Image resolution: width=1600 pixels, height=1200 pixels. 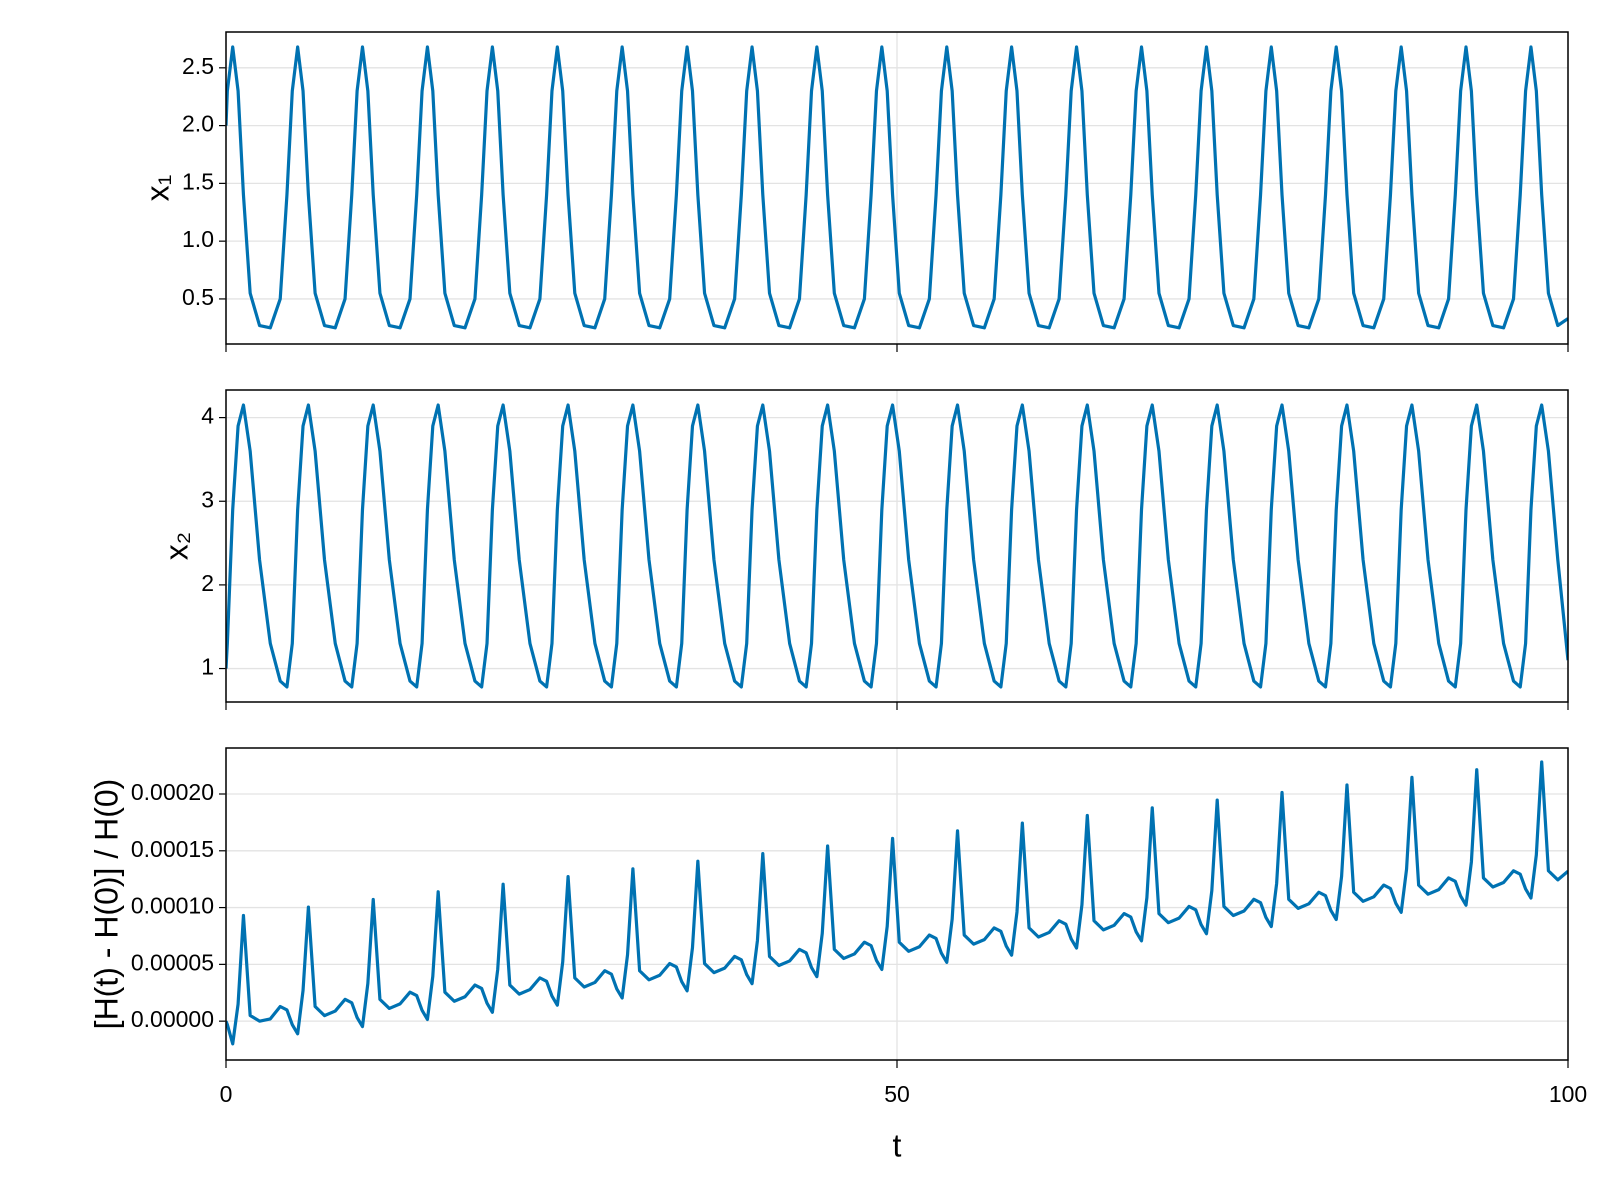 What do you see at coordinates (207, 499) in the screenshot?
I see `y-tick-label: 3` at bounding box center [207, 499].